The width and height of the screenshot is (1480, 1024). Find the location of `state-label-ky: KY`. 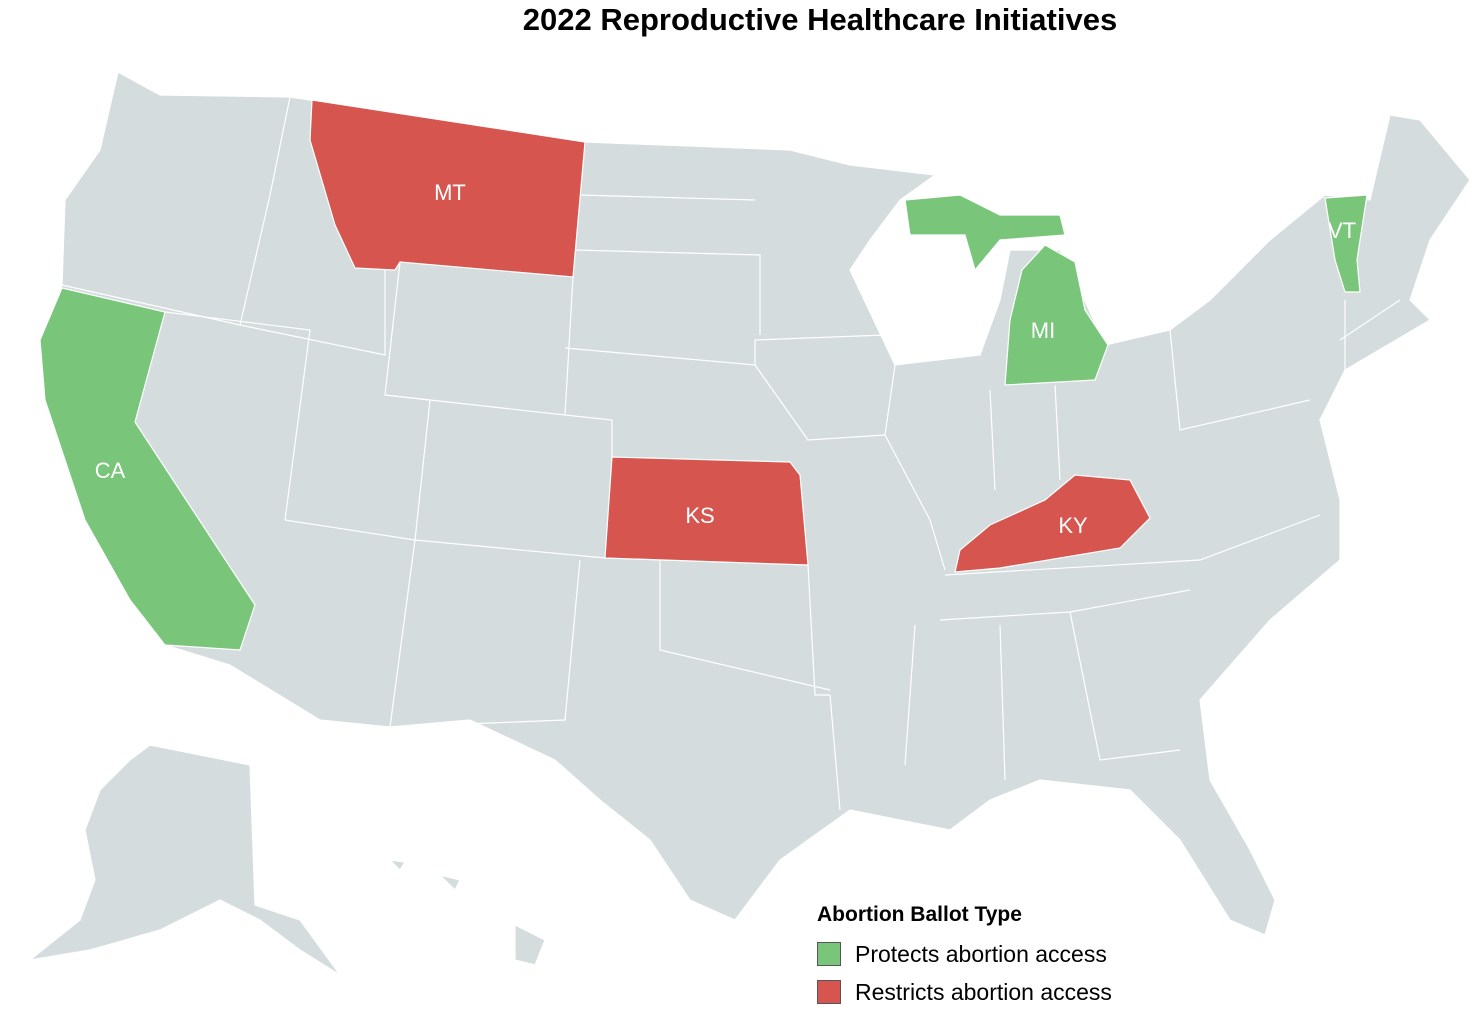

state-label-ky: KY is located at coordinates (1073, 525).